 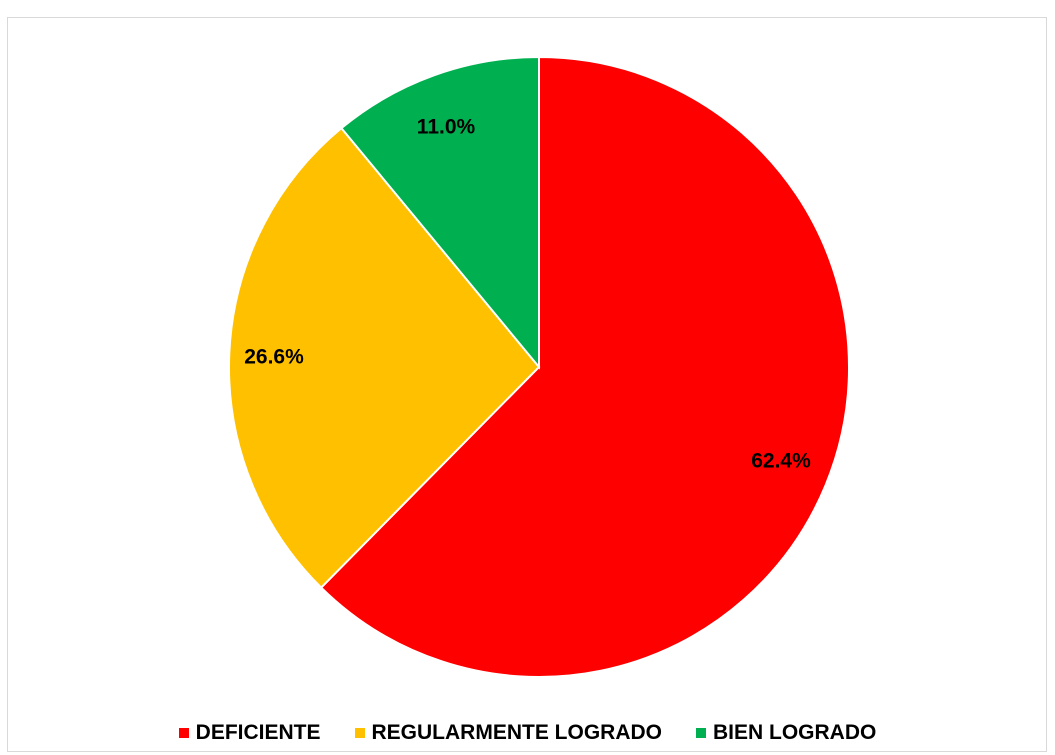 I want to click on data-label-regularmente-logrado: 26.6%, so click(x=274, y=357).